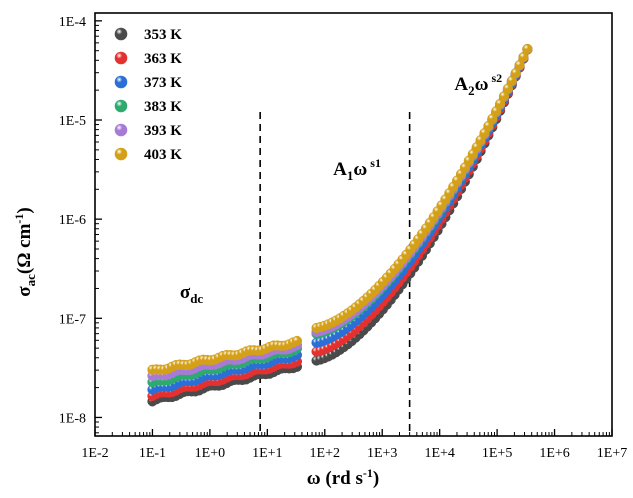 The image size is (633, 498). Describe the element at coordinates (94, 453) in the screenshot. I see `x-tick-label: 1E-2` at that location.